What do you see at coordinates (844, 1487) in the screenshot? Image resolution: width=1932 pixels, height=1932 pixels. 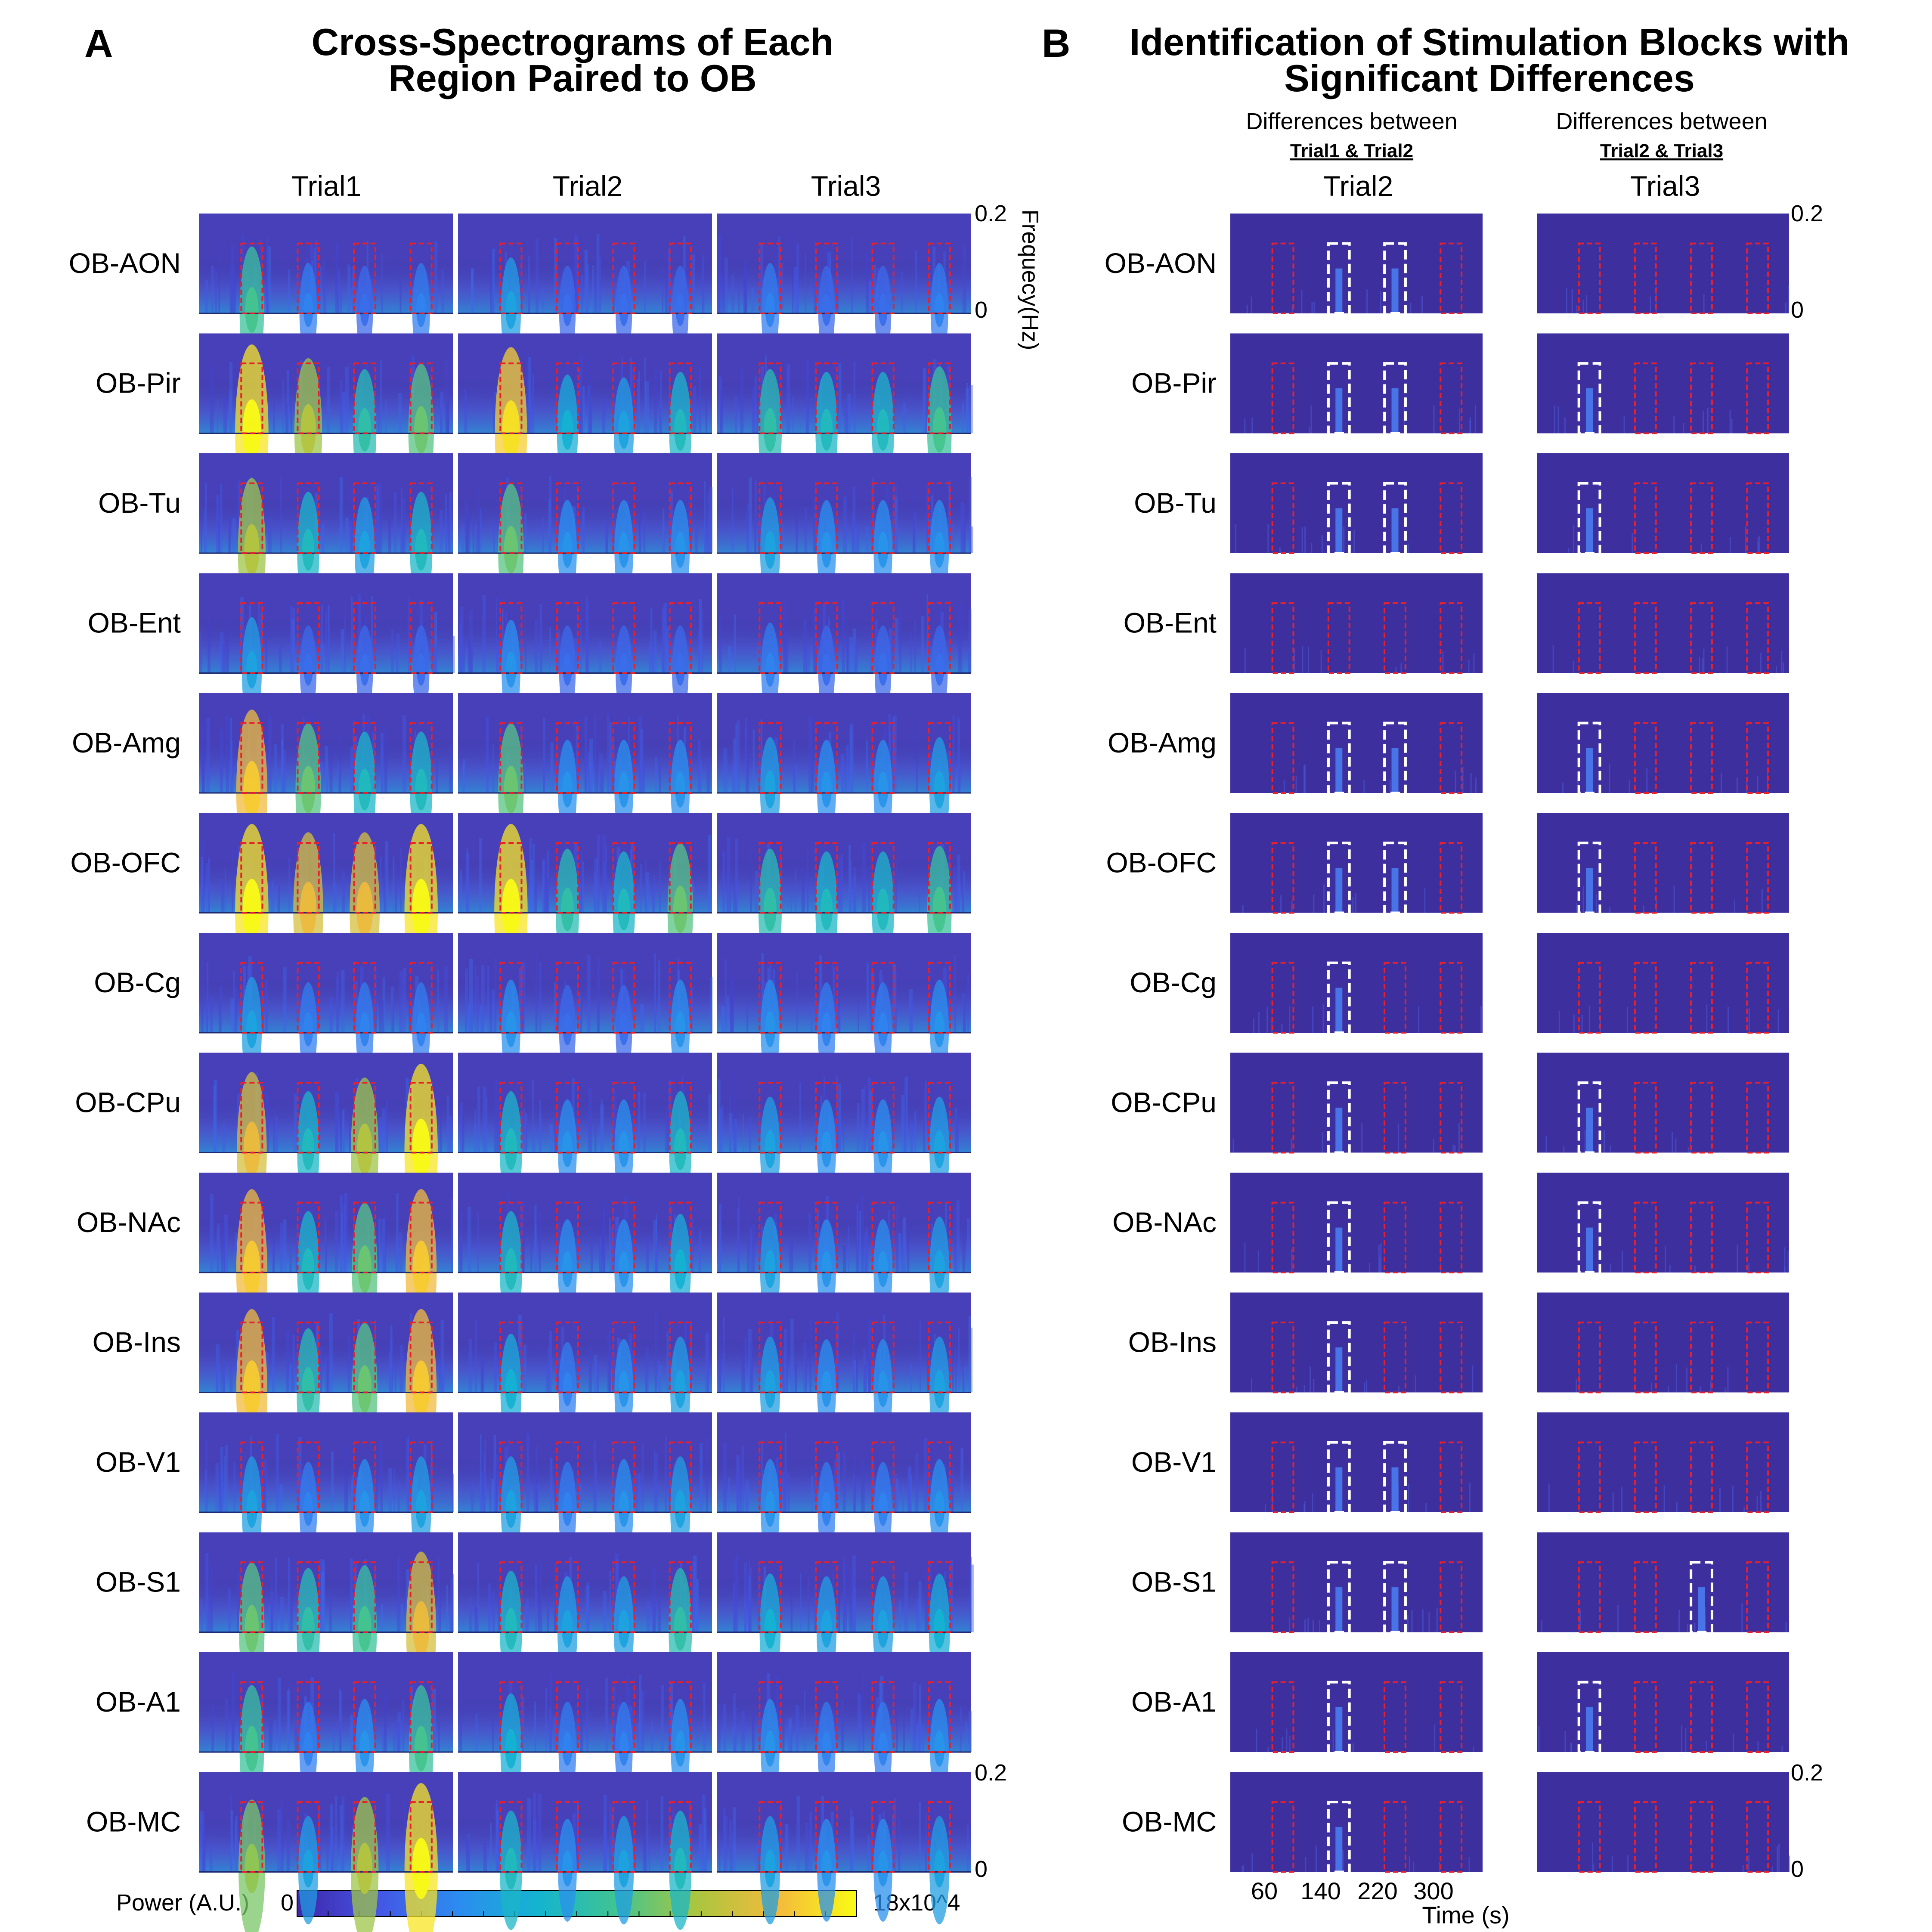 I see `spectrogram-ob-v1-trial3` at bounding box center [844, 1487].